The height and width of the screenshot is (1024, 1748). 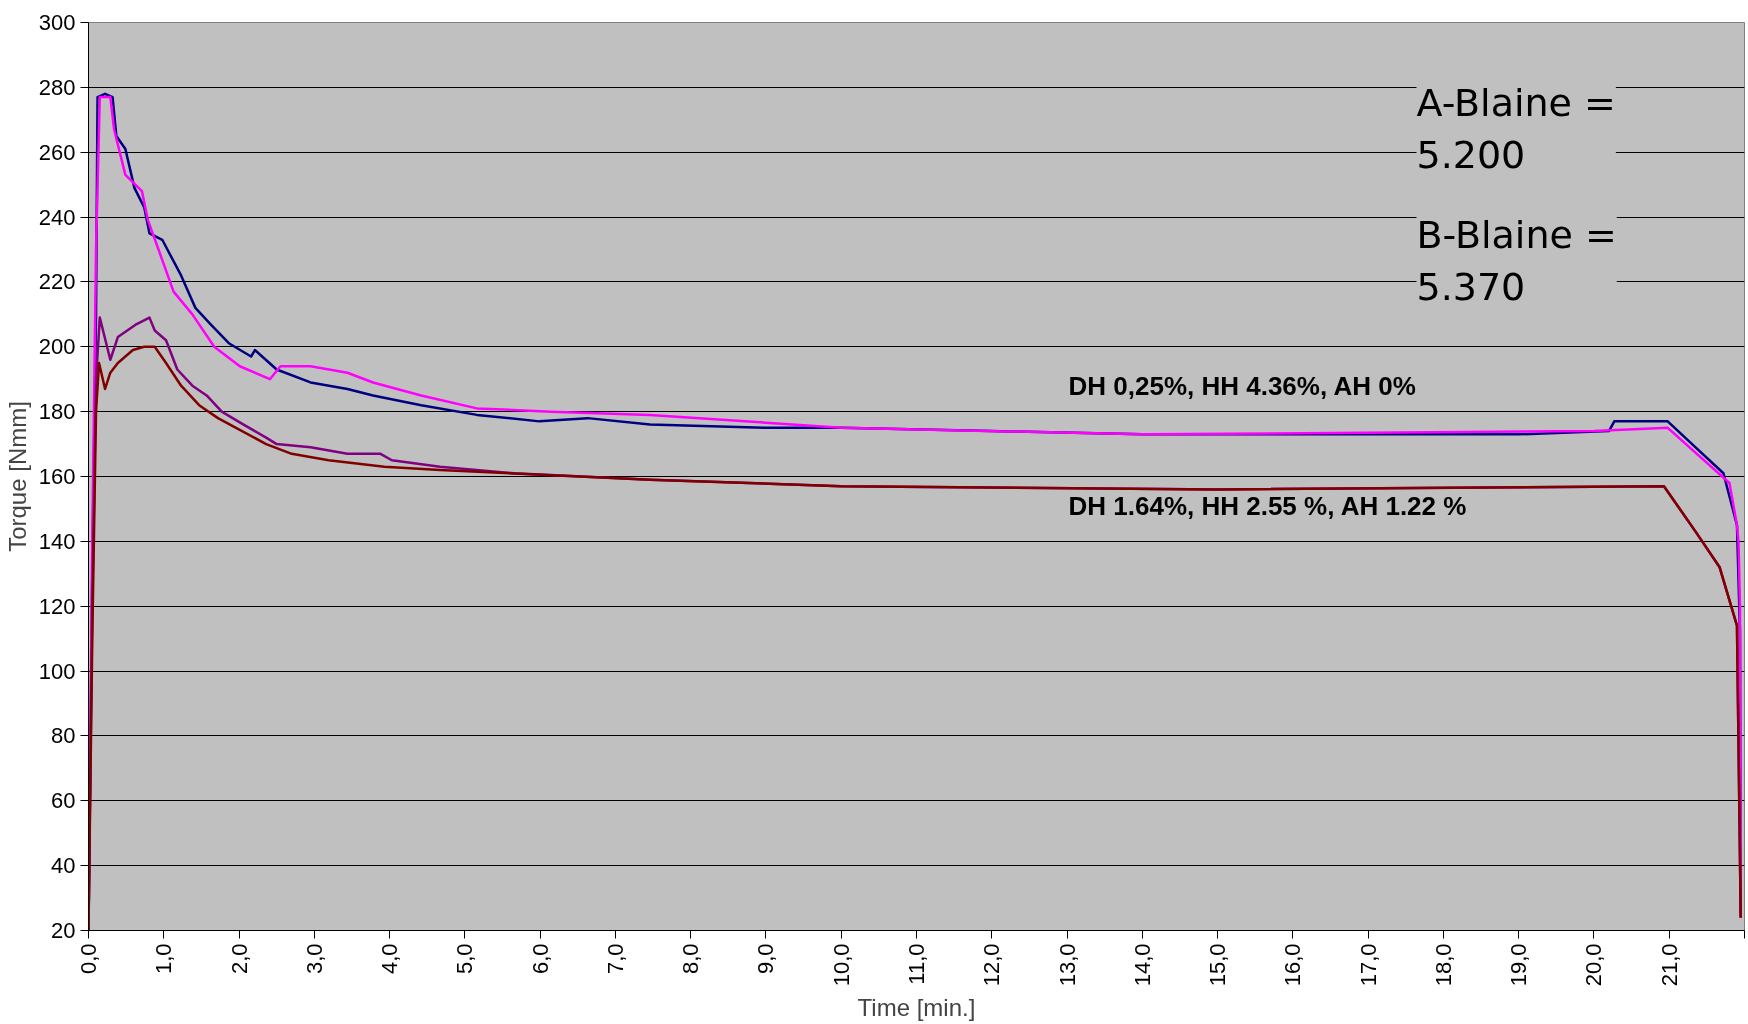 I want to click on y-tick-label: 180, so click(x=57, y=412).